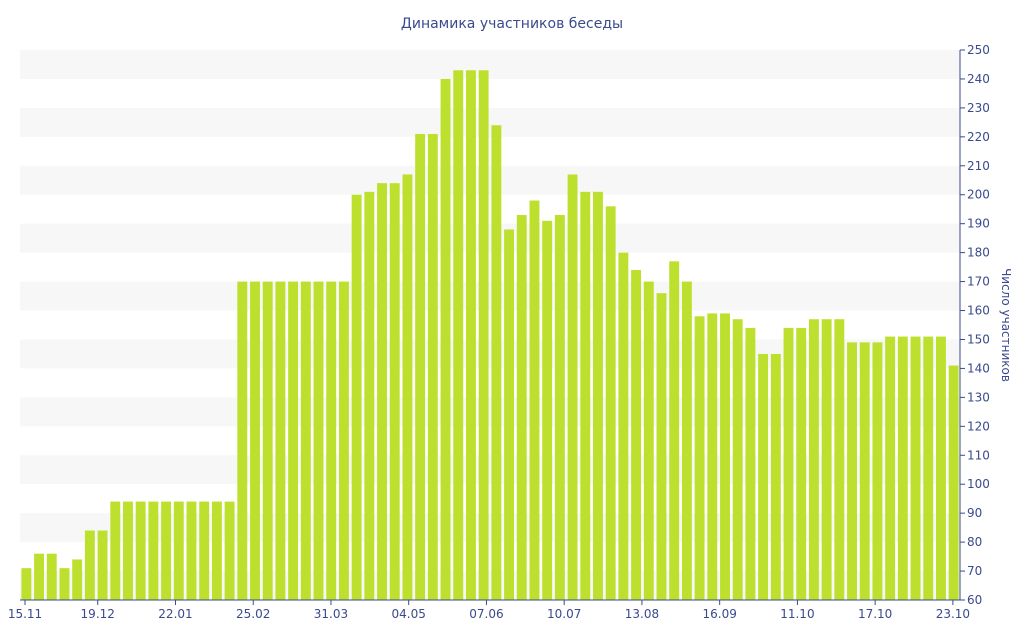 The image size is (1024, 640). I want to click on y-tick-label: 70, so click(974, 571).